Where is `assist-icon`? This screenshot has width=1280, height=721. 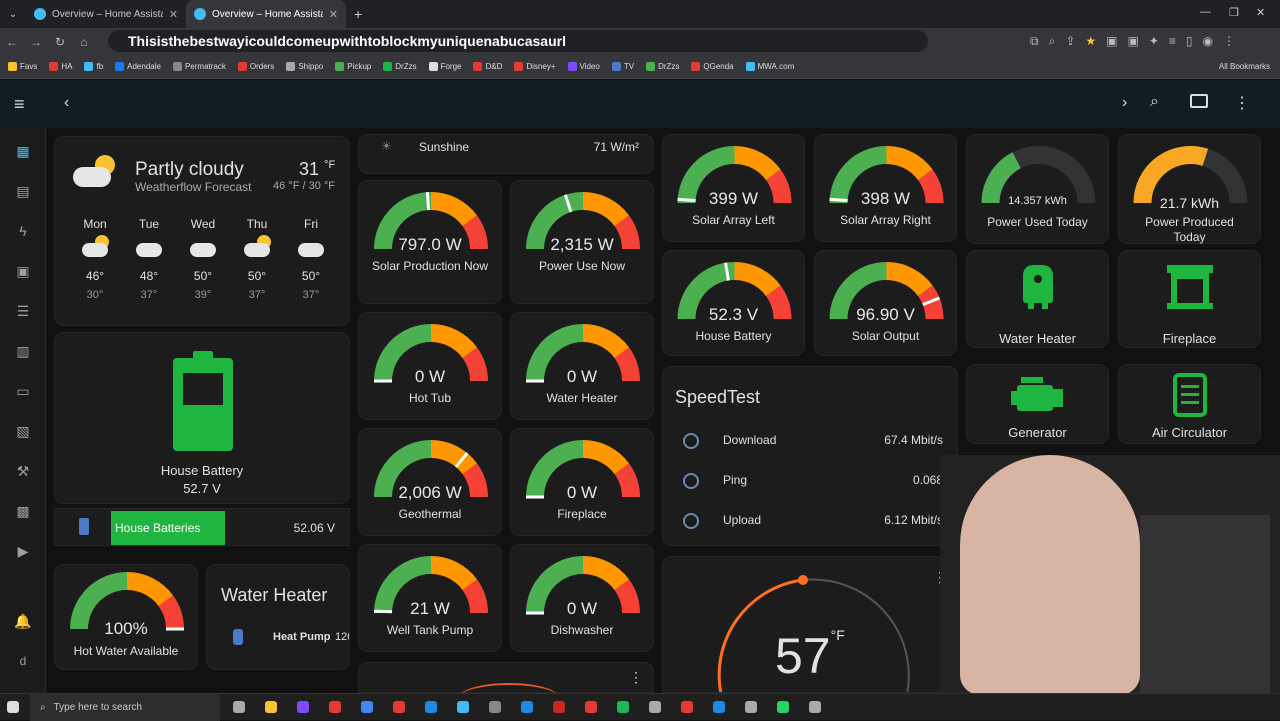
assist-icon is located at coordinates (1199, 101).